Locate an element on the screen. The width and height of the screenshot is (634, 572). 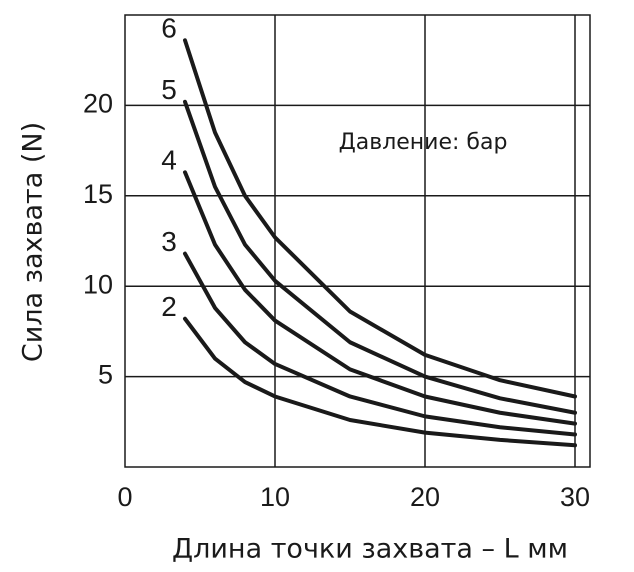
annotation: Давление: бар is located at coordinates (423, 142).